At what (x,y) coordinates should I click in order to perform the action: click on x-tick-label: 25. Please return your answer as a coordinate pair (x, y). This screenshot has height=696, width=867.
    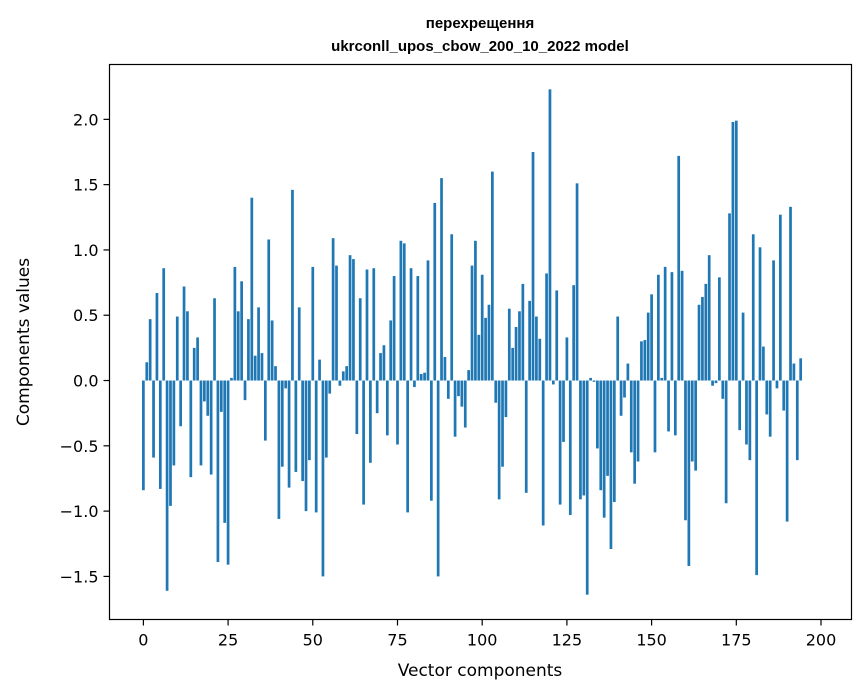
    Looking at the image, I should click on (228, 640).